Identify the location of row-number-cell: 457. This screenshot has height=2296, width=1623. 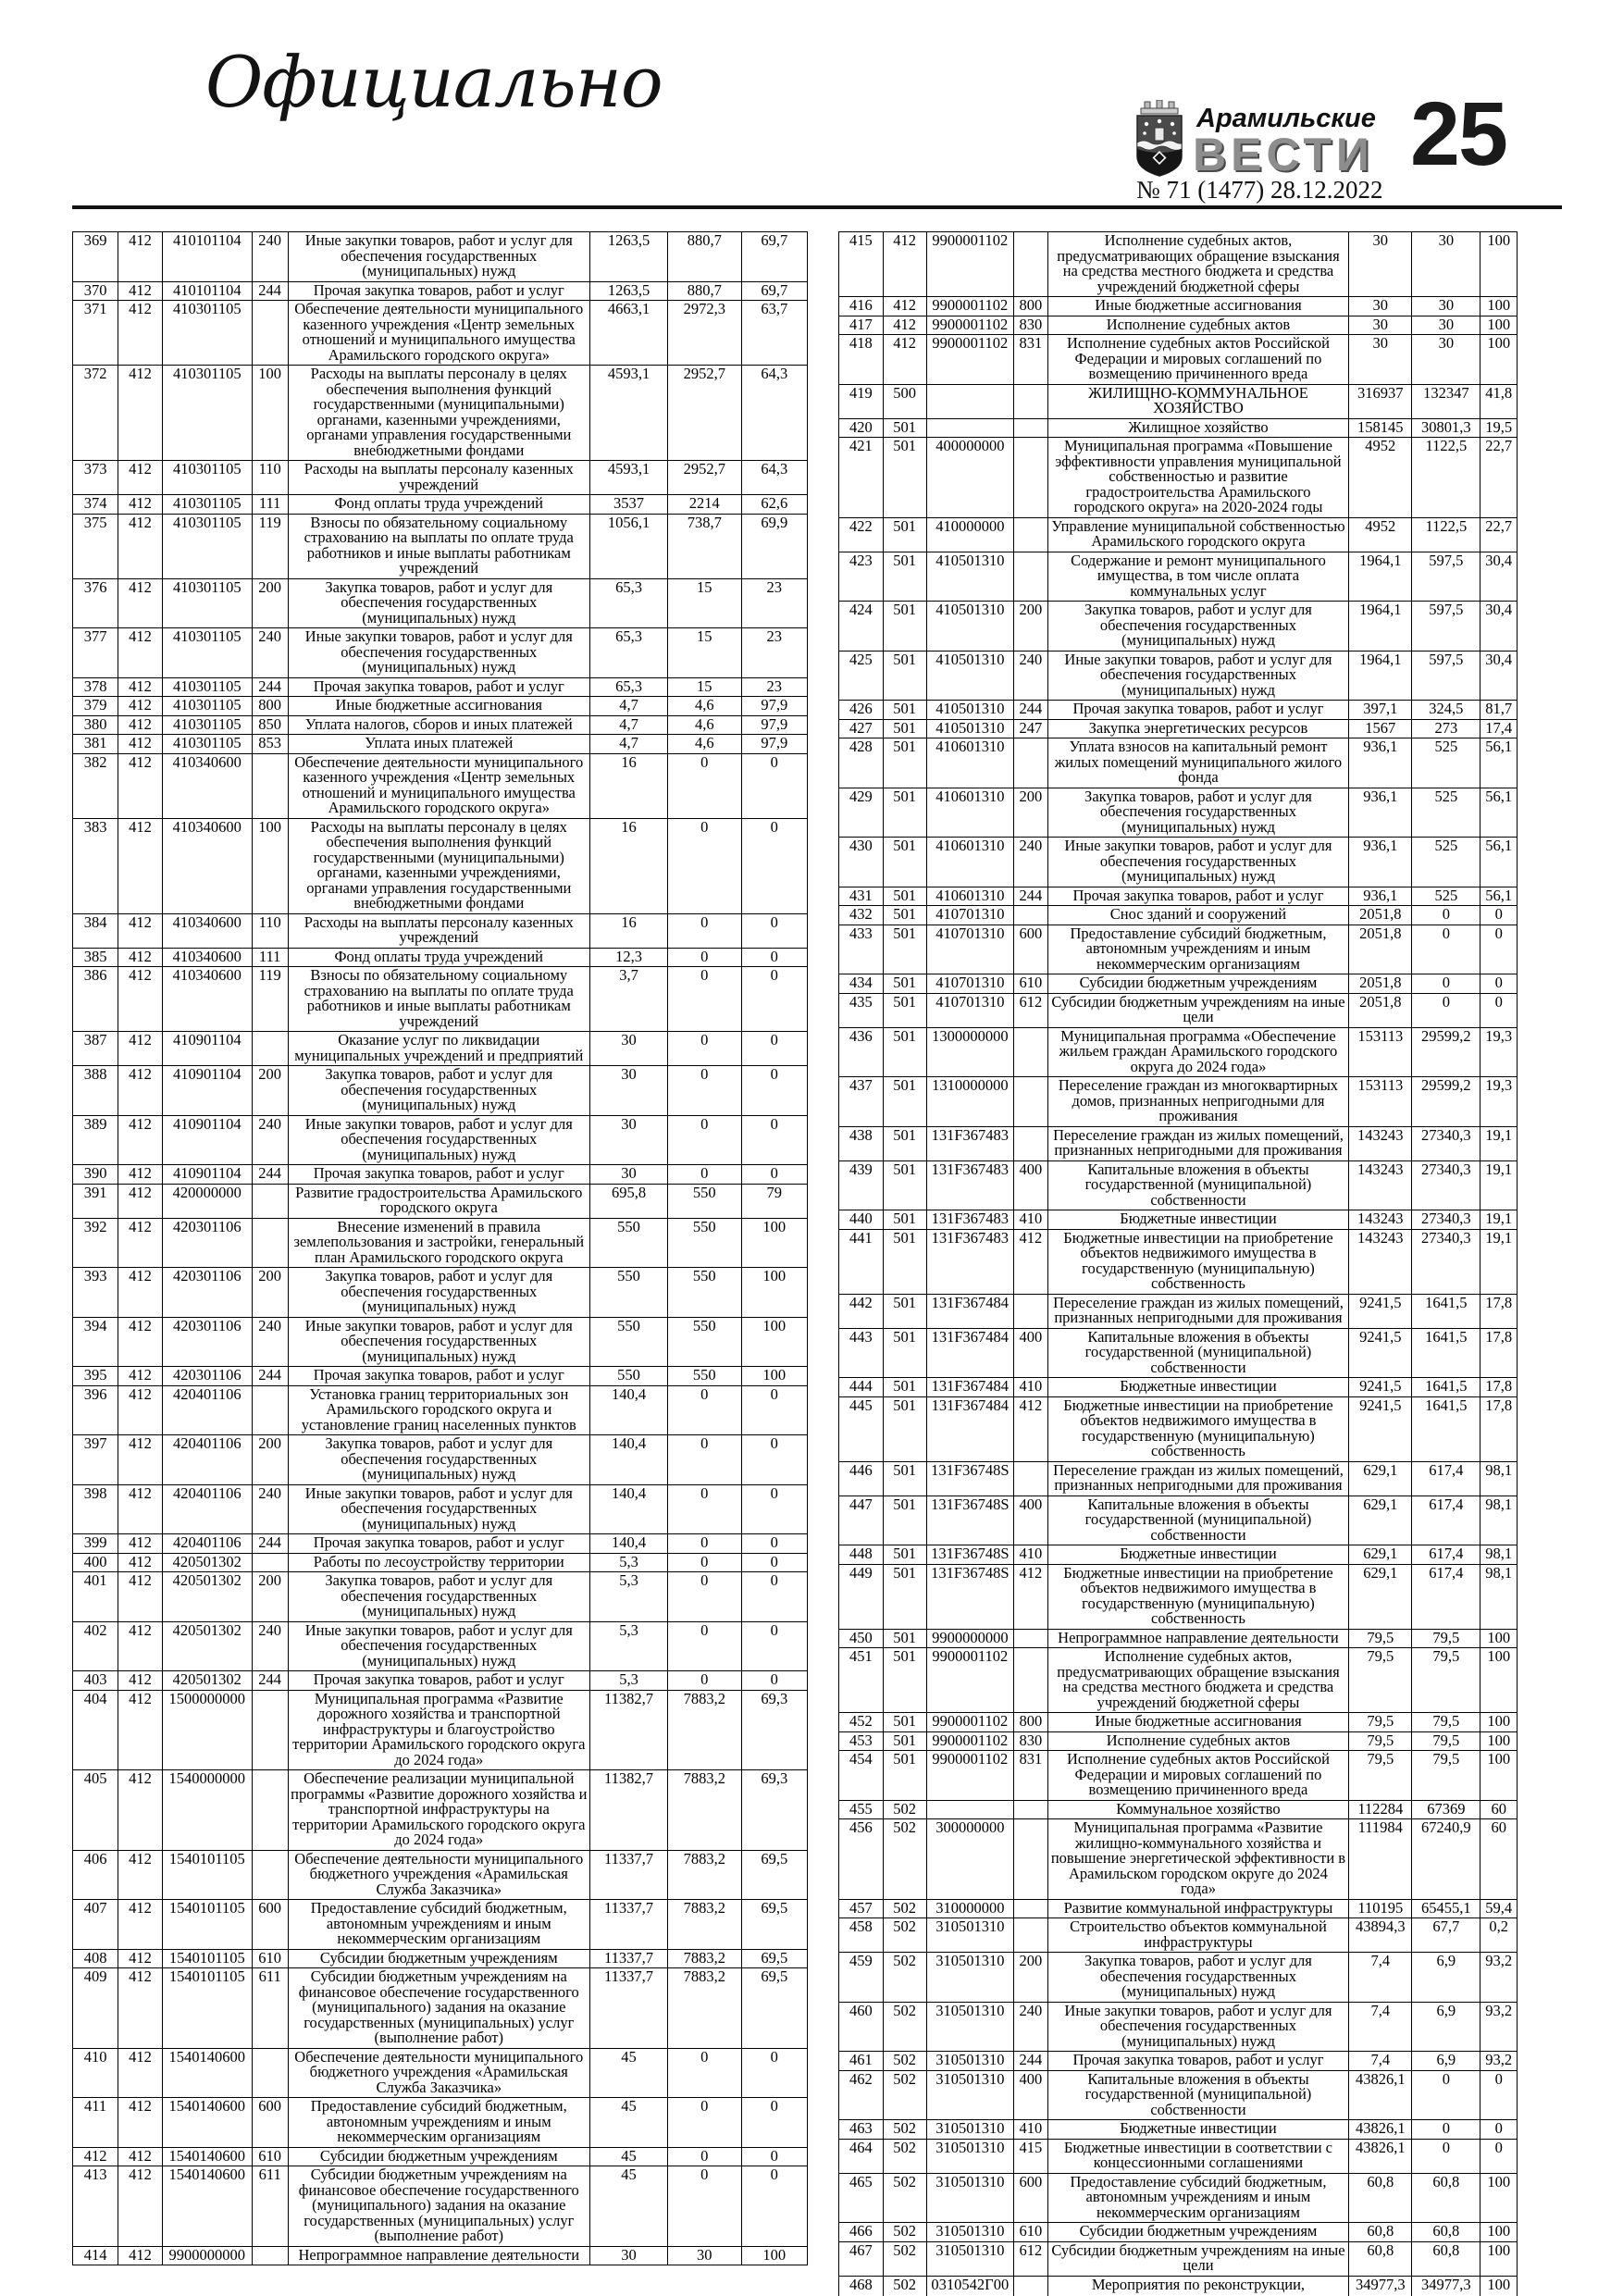
(861, 1908).